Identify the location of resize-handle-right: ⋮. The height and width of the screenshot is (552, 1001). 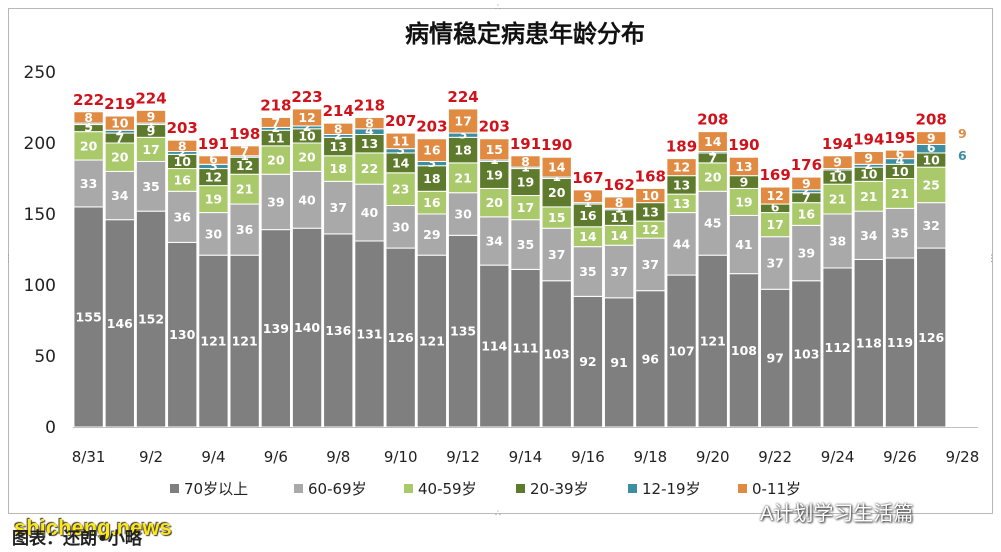
(991, 259).